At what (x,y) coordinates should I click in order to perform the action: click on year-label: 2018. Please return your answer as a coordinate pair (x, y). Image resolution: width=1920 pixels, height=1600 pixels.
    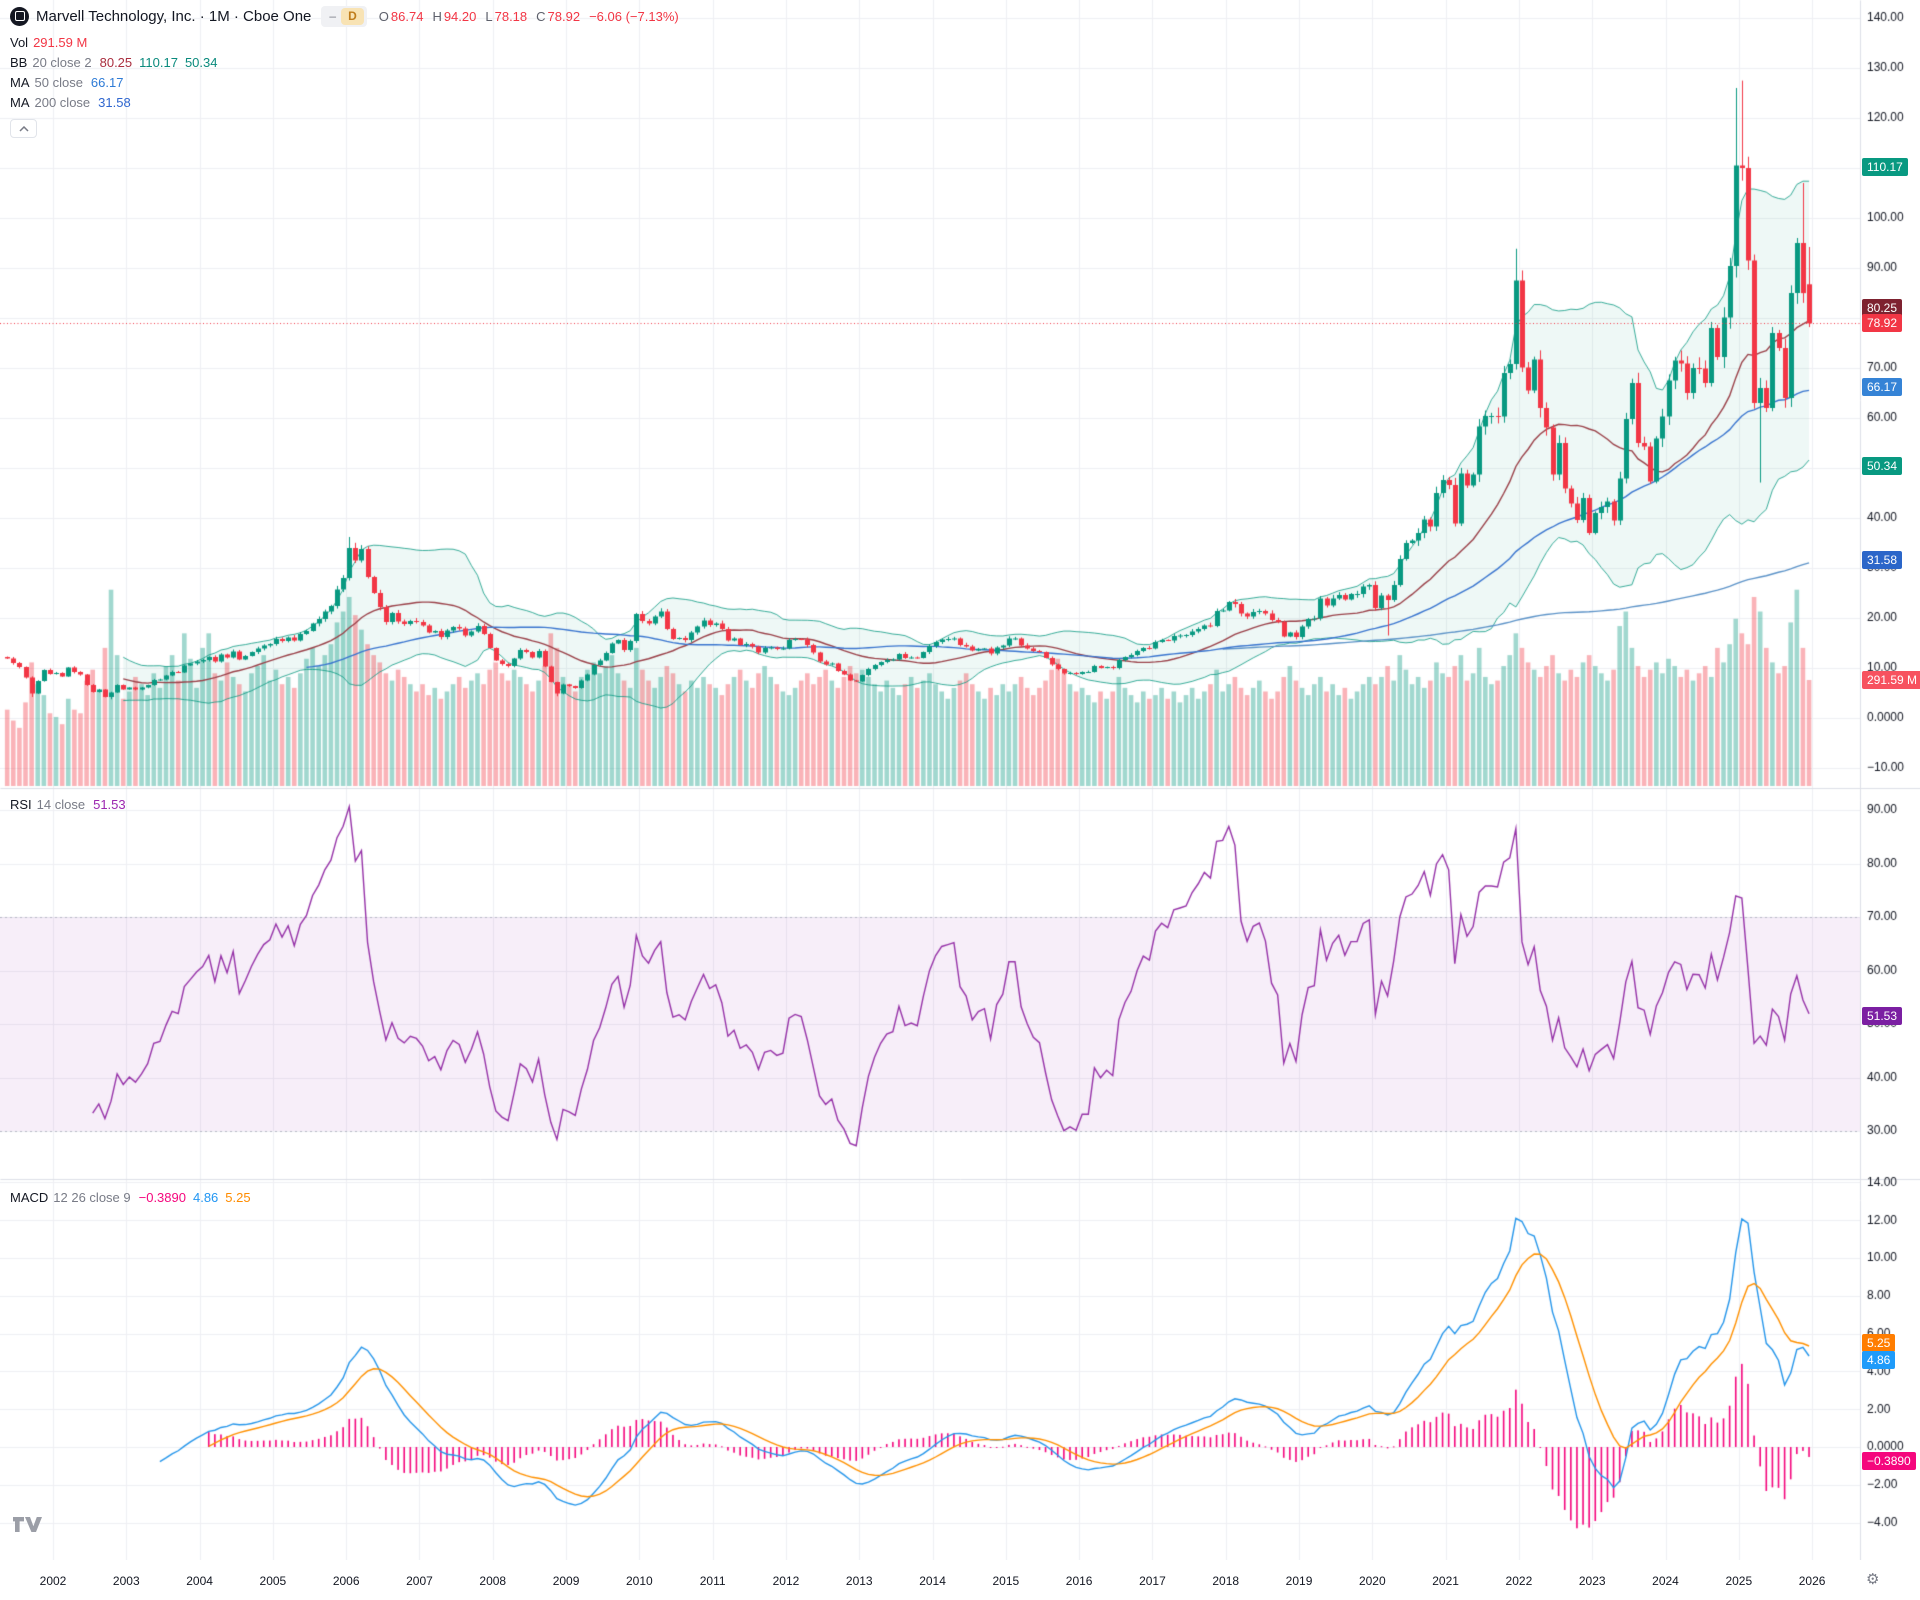
    Looking at the image, I should click on (1226, 1581).